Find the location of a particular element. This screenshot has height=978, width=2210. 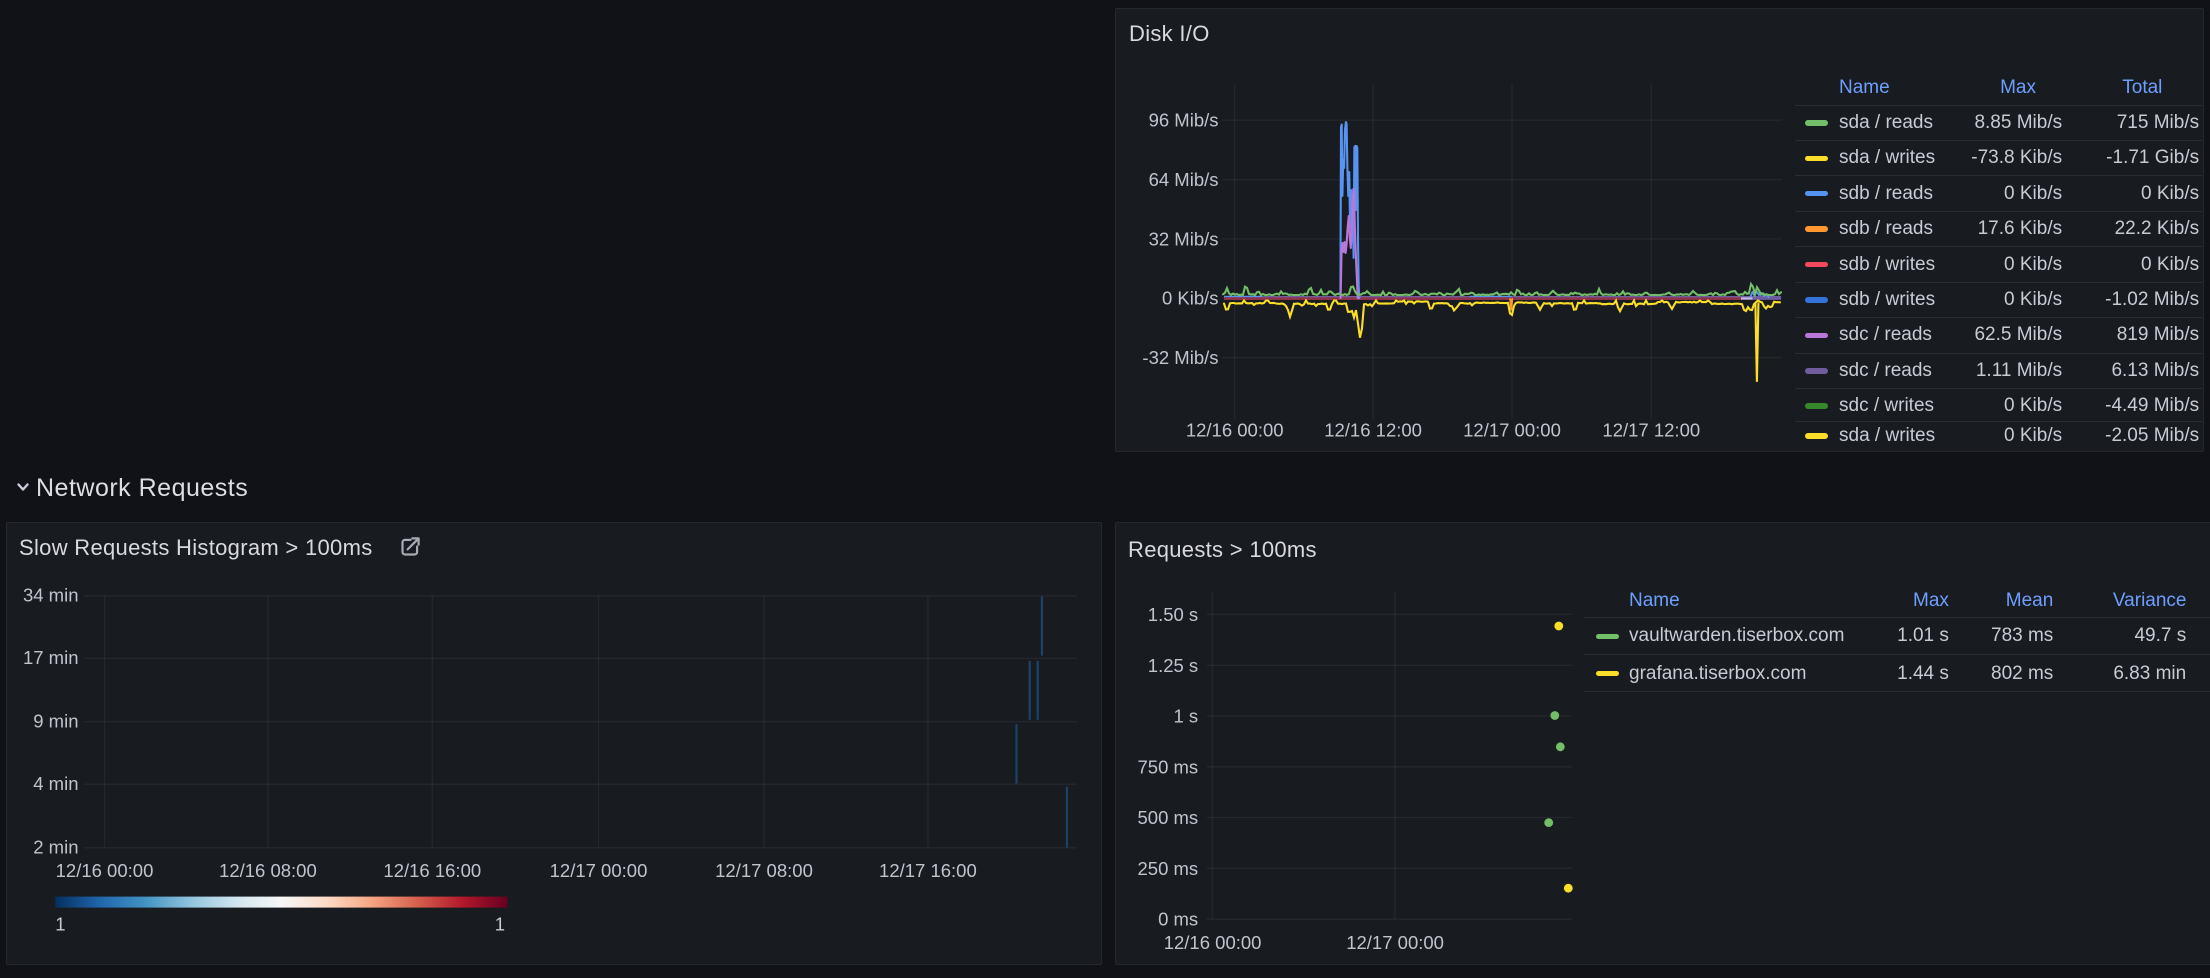

svg-text: 1.25 s is located at coordinates (1173, 665).